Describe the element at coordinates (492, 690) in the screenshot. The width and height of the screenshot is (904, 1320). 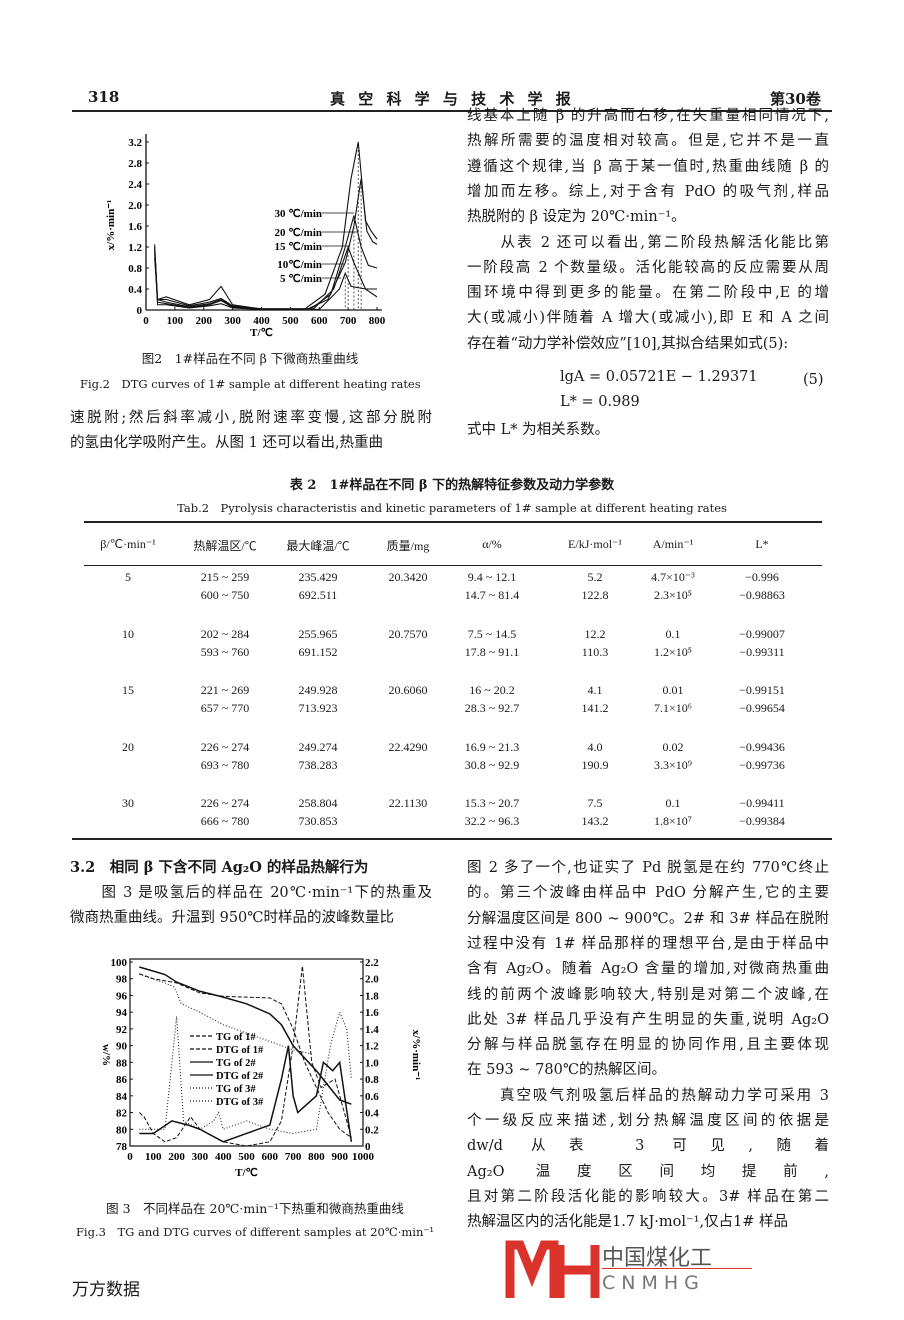
I see `table-cell: 16 ~ 20.2` at that location.